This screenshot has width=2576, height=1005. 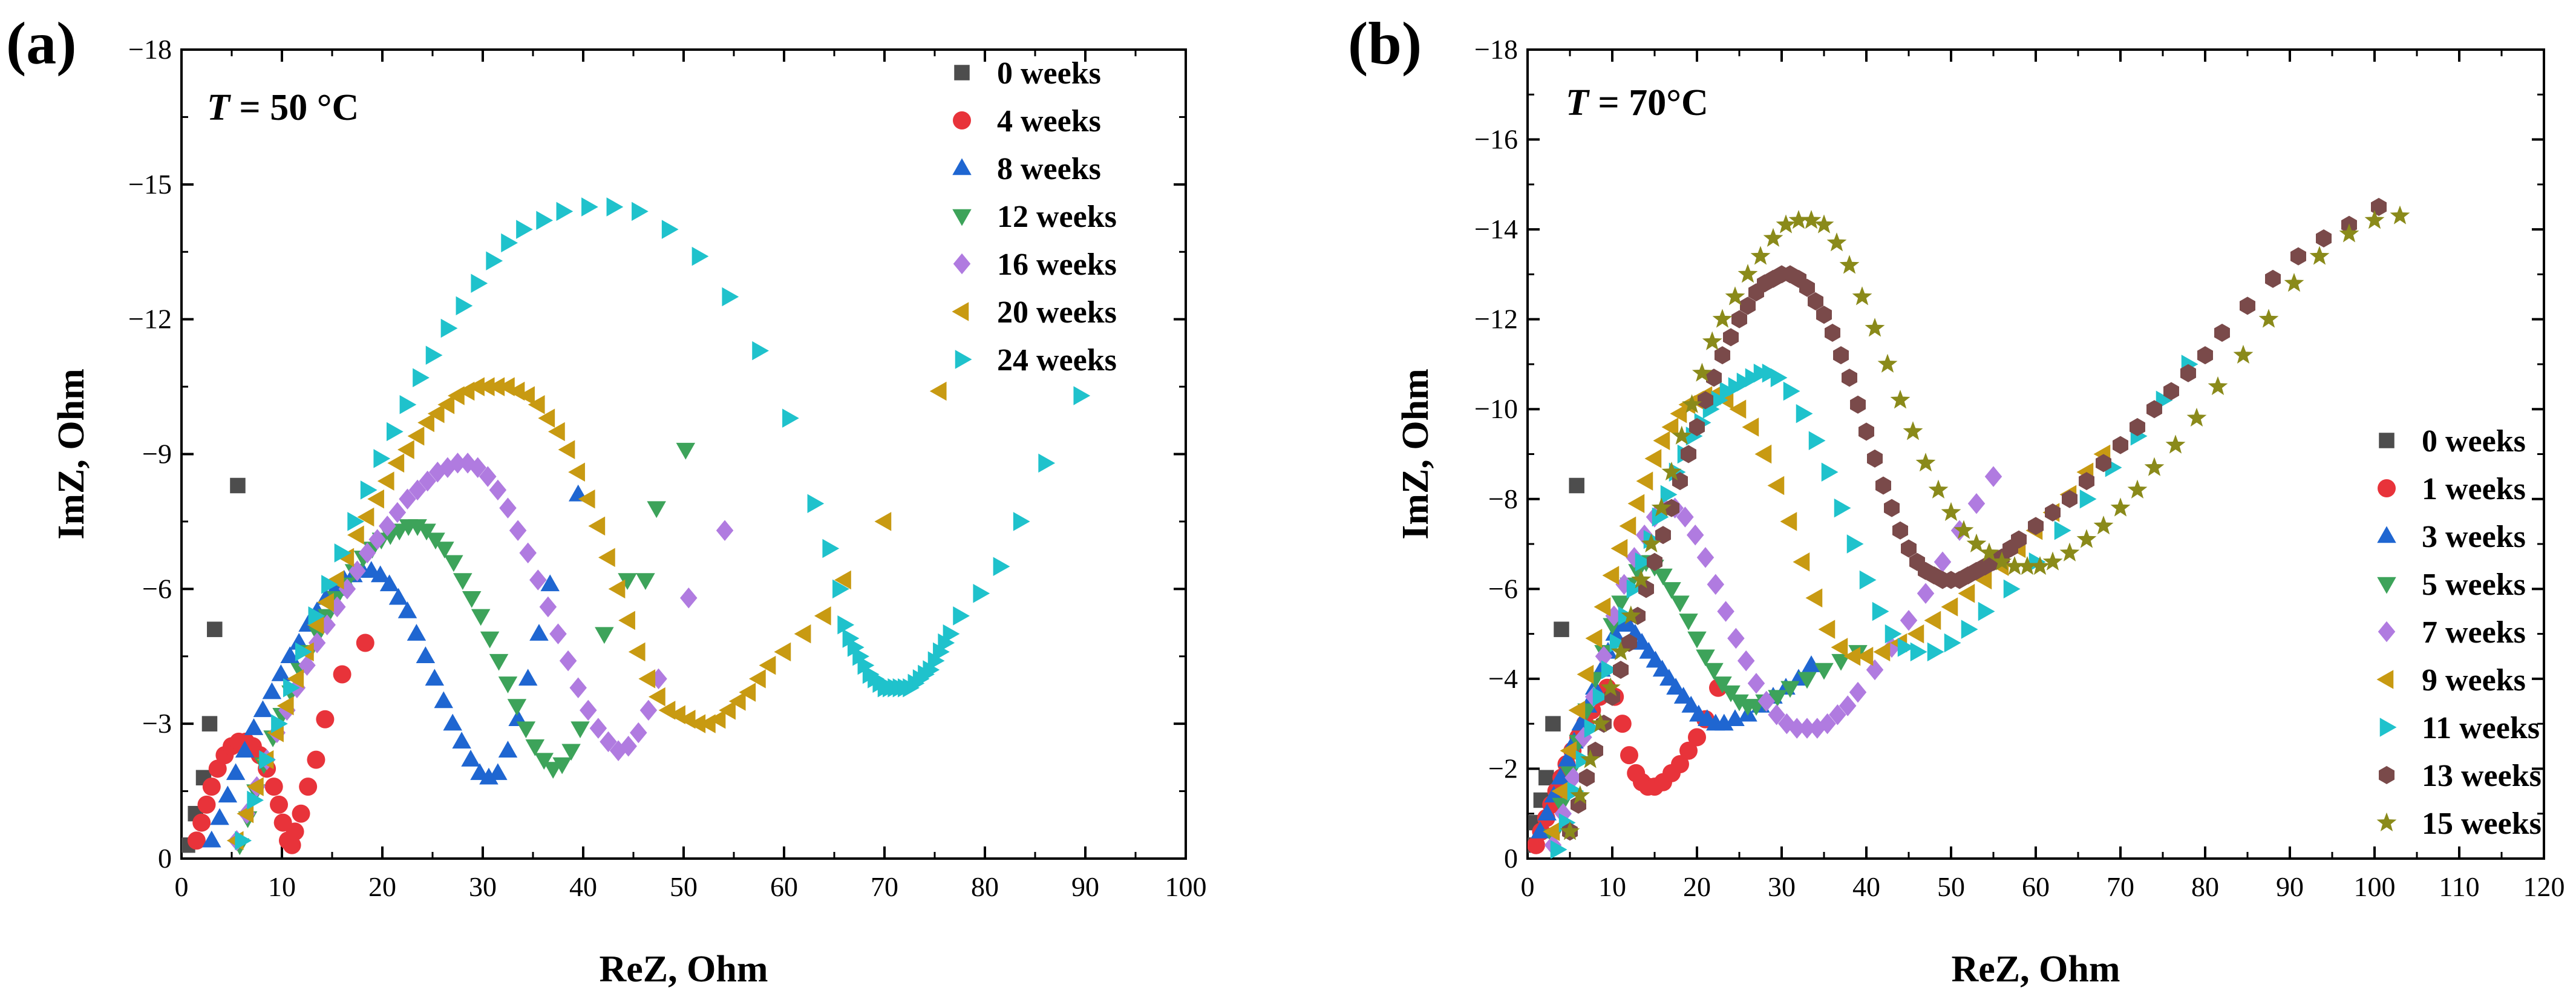 What do you see at coordinates (1637, 102) in the screenshot?
I see `temperature-annotation: T = 70°C` at bounding box center [1637, 102].